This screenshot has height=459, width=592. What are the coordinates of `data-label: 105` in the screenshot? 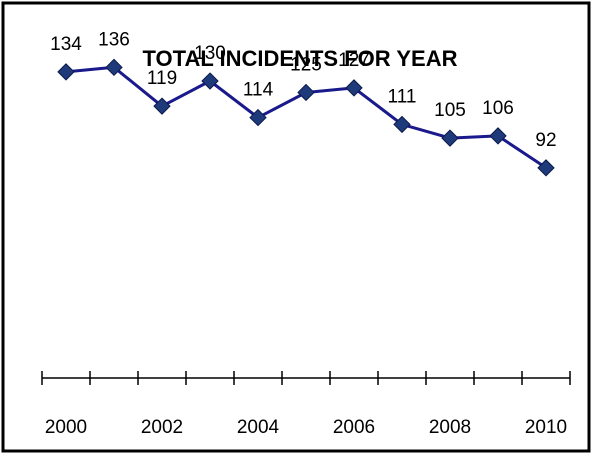 It's located at (450, 110).